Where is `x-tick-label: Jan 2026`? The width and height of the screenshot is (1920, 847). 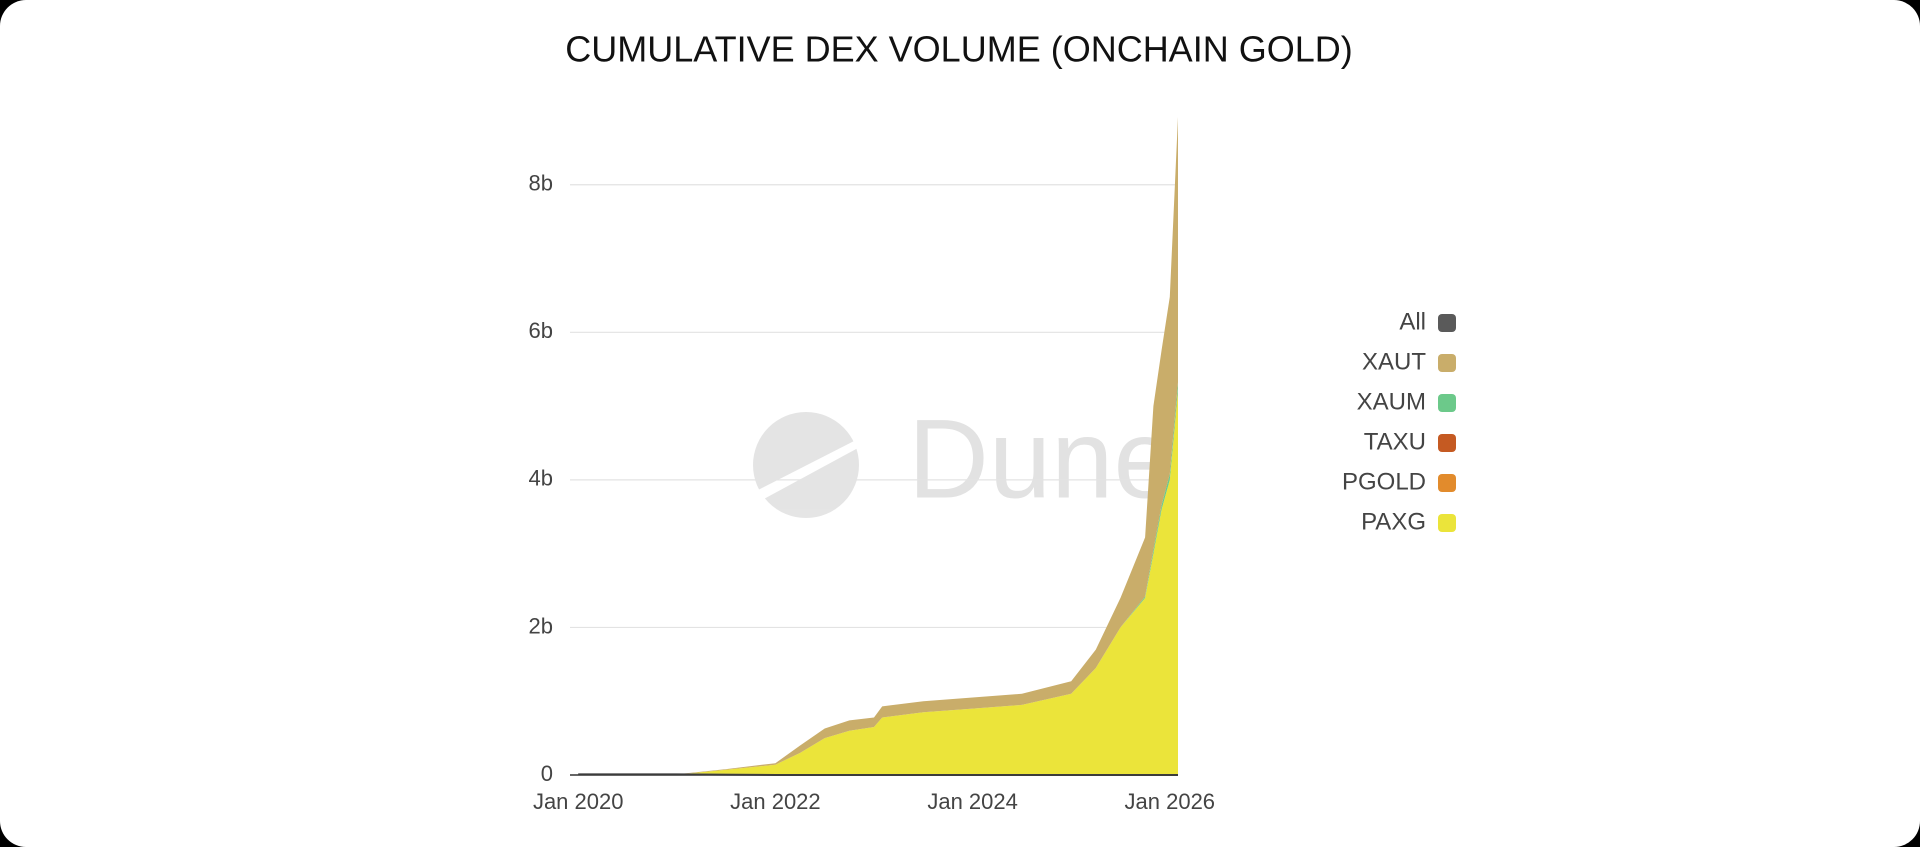
x-tick-label: Jan 2026 is located at coordinates (1170, 801).